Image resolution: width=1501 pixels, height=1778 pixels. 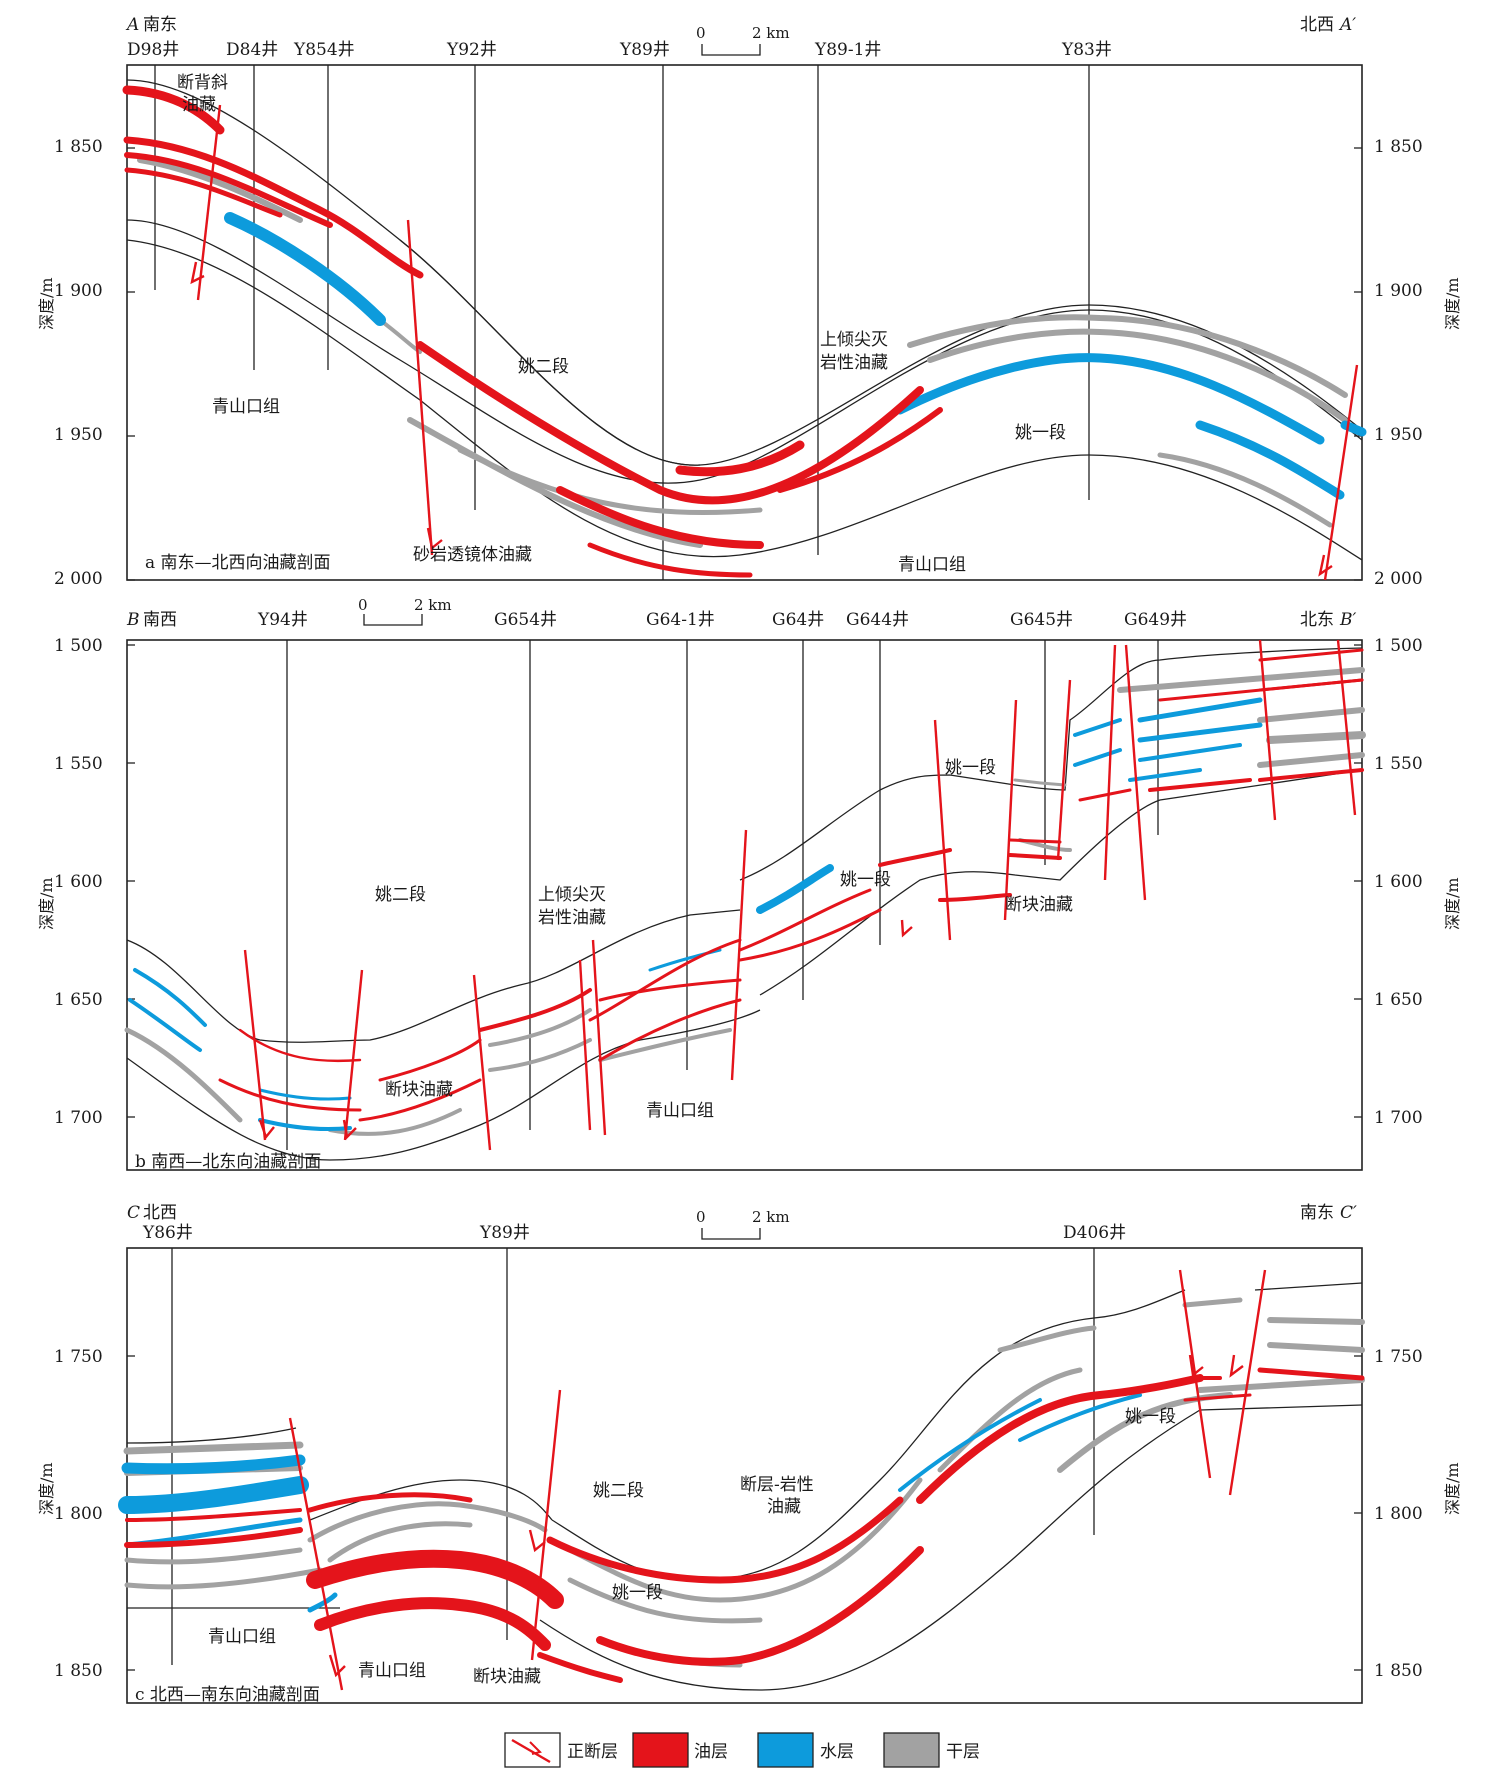 I want to click on panel-c-left-letter: C, so click(x=133, y=1213).